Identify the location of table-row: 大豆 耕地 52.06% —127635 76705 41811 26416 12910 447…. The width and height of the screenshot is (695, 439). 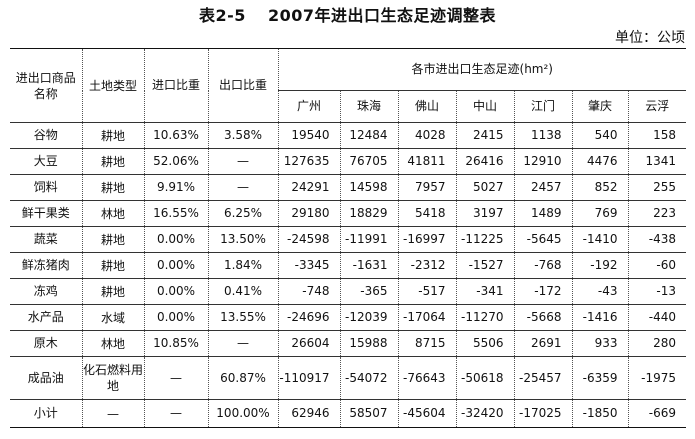
(348, 161).